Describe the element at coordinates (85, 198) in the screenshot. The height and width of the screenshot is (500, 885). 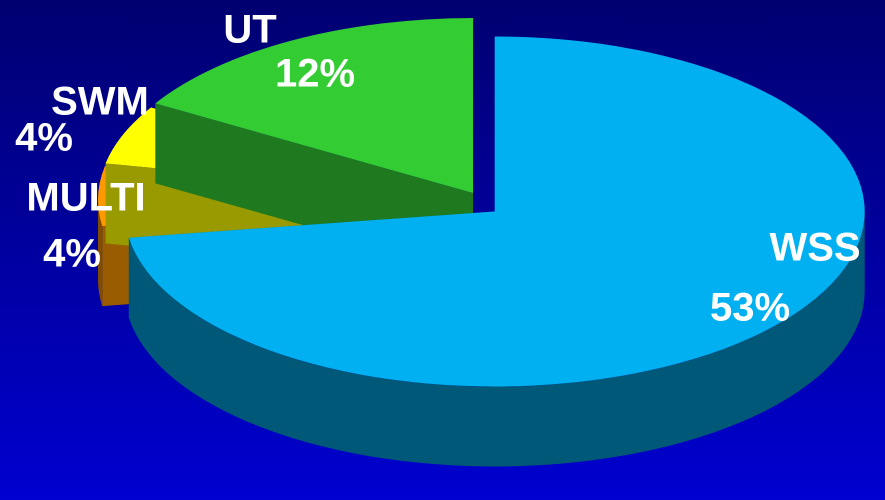
I see `slice-label: MULTI` at that location.